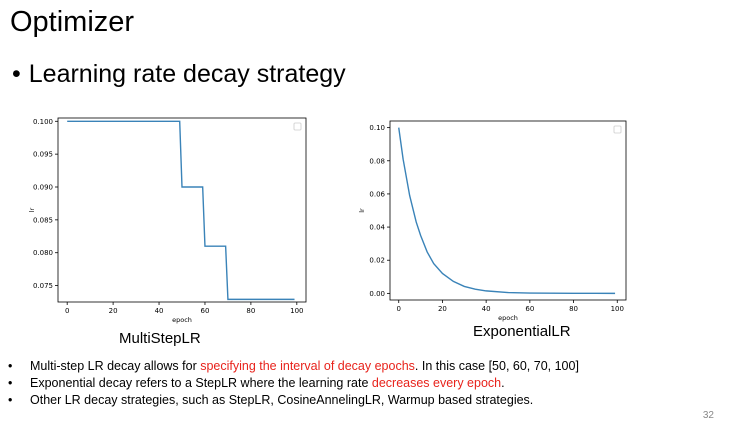 The width and height of the screenshot is (730, 438). What do you see at coordinates (43, 220) in the screenshot?
I see `y-tick-label: 0.085` at bounding box center [43, 220].